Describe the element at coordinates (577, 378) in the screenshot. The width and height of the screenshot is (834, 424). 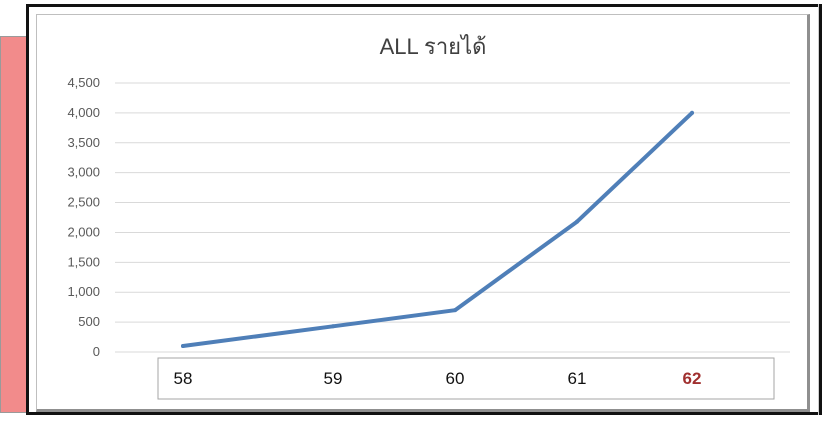
I see `x-tick-label: 61` at that location.